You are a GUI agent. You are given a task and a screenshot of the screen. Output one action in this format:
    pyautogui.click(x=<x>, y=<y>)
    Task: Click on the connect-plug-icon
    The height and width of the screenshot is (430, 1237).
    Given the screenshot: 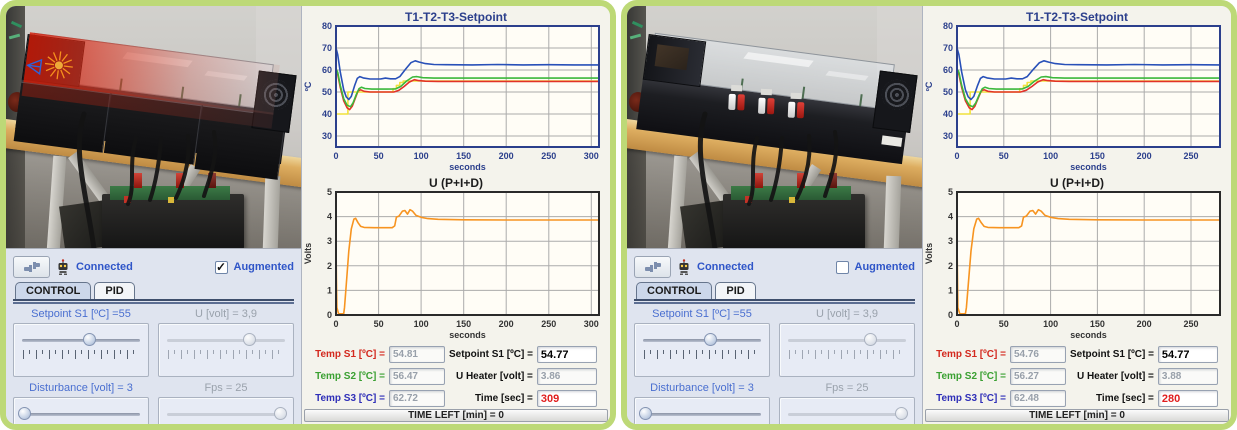 What is the action you would take?
    pyautogui.click(x=31, y=267)
    